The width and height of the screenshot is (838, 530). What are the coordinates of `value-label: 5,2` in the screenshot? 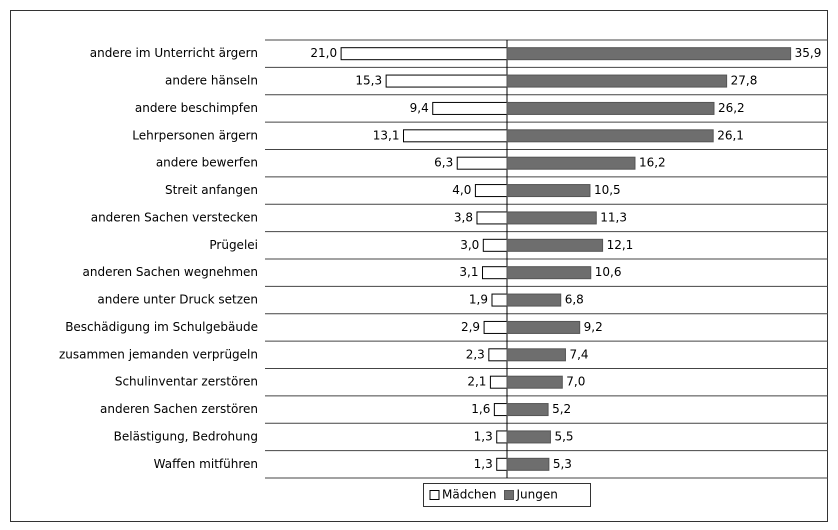 It's located at (561, 409).